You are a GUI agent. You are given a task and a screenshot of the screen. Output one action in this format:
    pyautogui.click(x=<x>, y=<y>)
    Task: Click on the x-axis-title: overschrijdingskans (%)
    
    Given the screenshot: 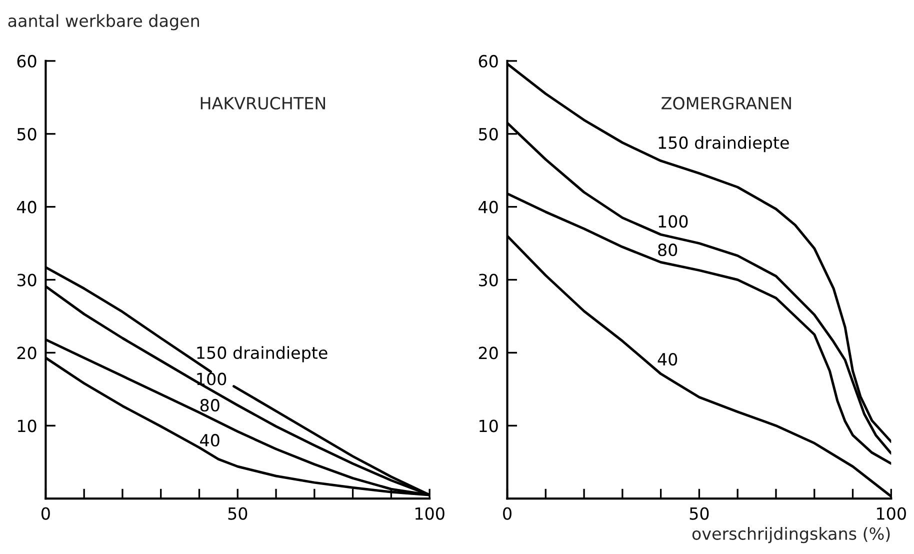 What is the action you would take?
    pyautogui.click(x=791, y=535)
    